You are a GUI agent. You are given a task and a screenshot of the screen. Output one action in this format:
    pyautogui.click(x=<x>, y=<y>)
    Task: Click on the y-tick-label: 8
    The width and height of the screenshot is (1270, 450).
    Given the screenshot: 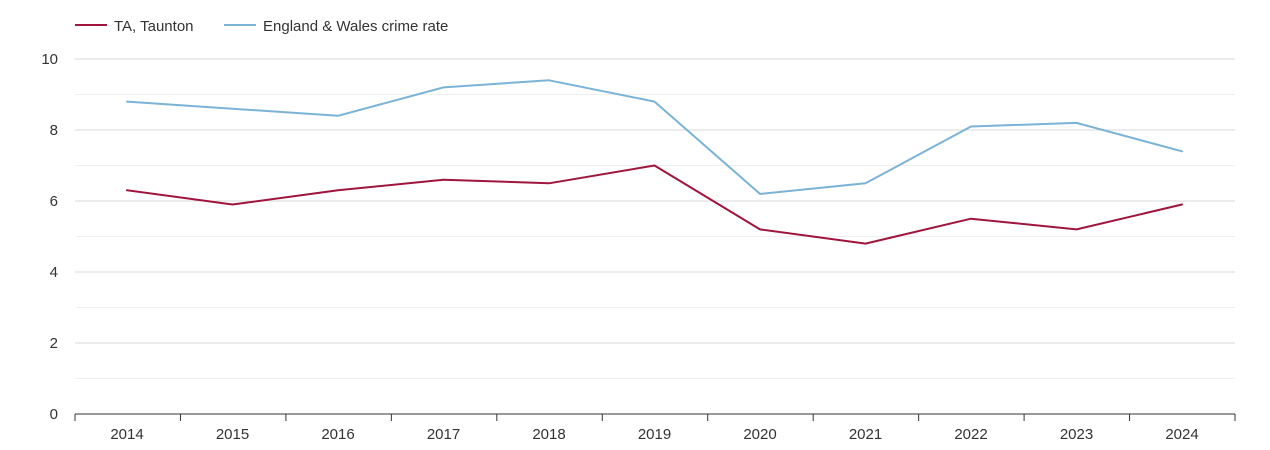 What is the action you would take?
    pyautogui.click(x=54, y=130)
    